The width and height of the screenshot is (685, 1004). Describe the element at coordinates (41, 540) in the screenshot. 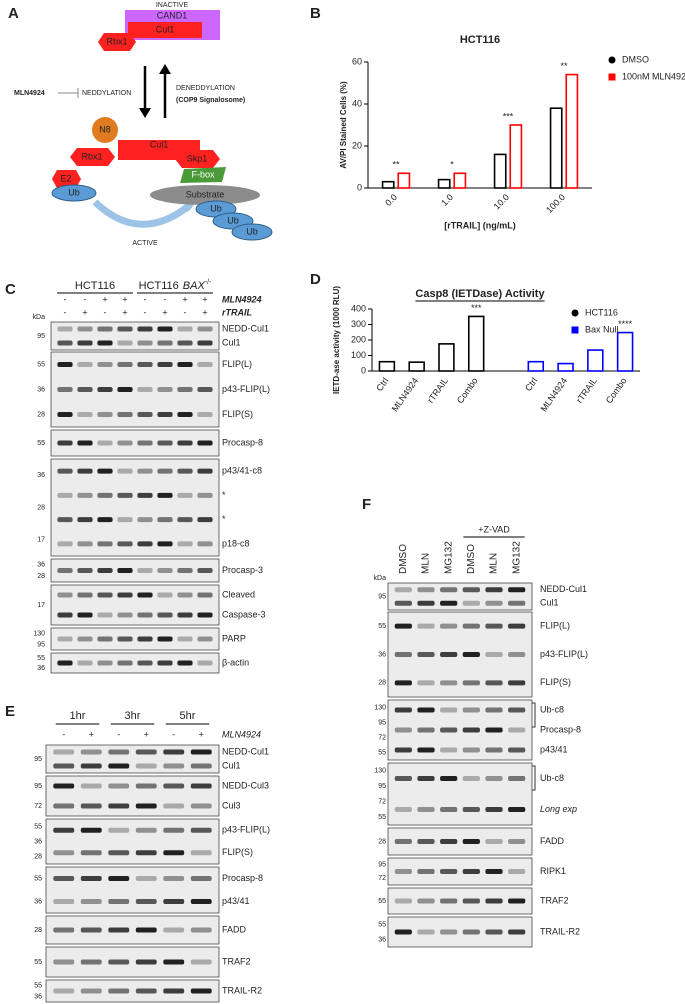

I see `kda-marker: 17` at that location.